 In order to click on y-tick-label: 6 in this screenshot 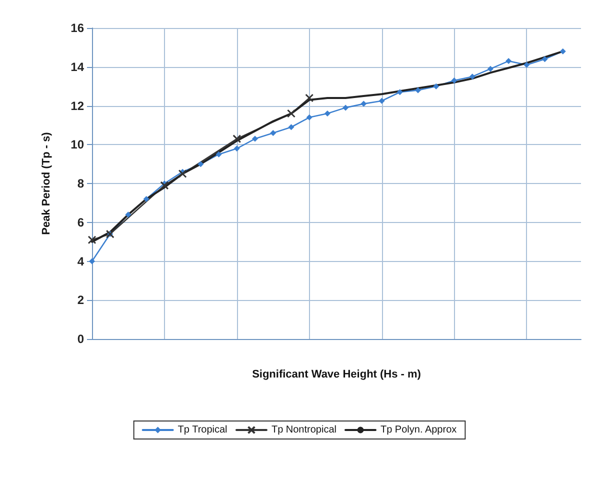, I will do `click(80, 222)`.